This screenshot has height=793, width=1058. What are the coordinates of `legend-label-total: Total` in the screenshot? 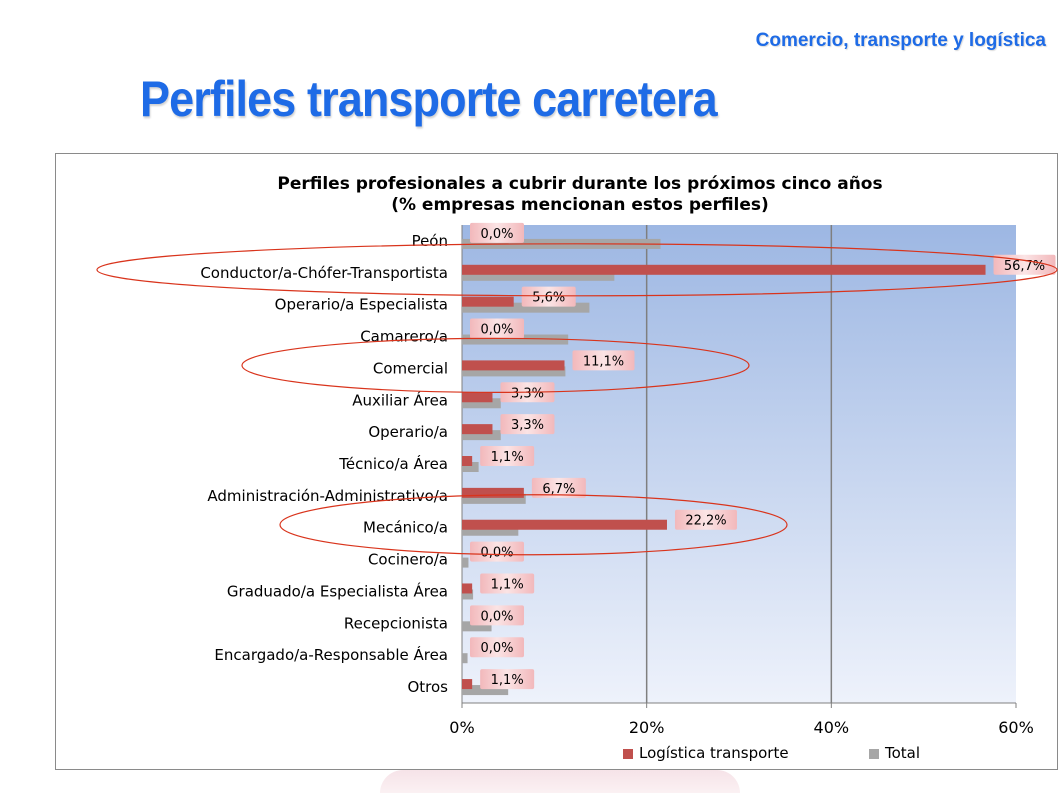 It's located at (902, 753).